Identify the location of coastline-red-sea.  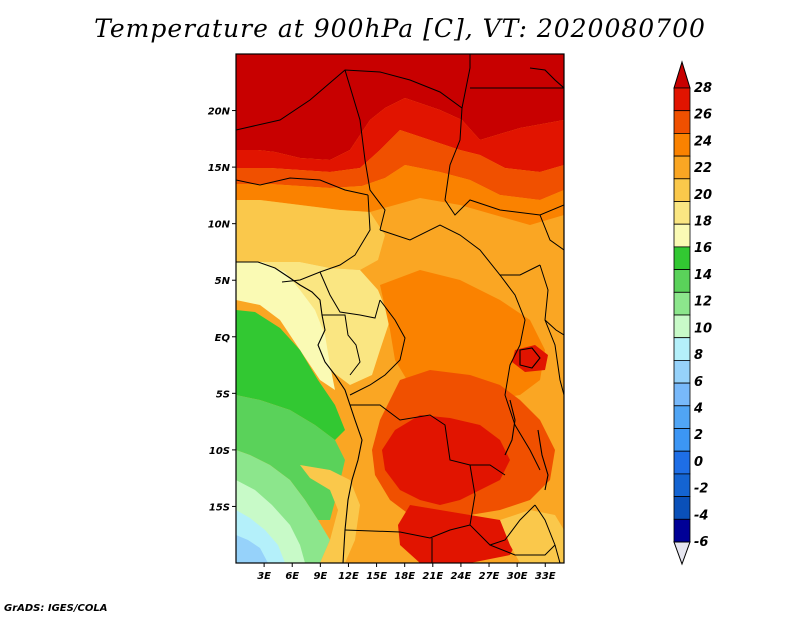
(546, 78).